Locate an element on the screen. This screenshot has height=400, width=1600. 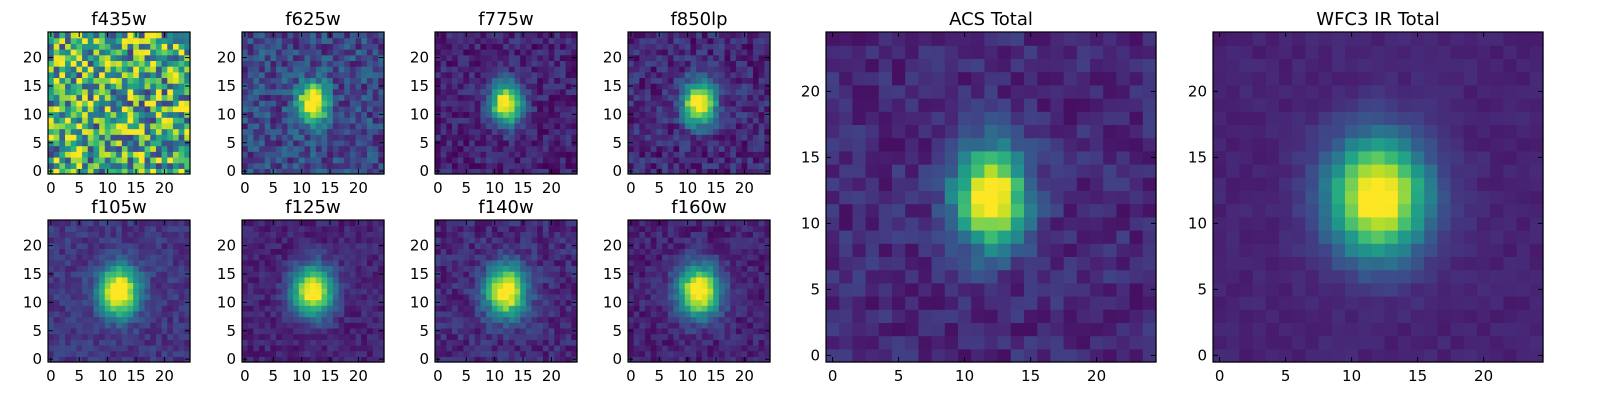
x-tick-label: 20 is located at coordinates (164, 188).